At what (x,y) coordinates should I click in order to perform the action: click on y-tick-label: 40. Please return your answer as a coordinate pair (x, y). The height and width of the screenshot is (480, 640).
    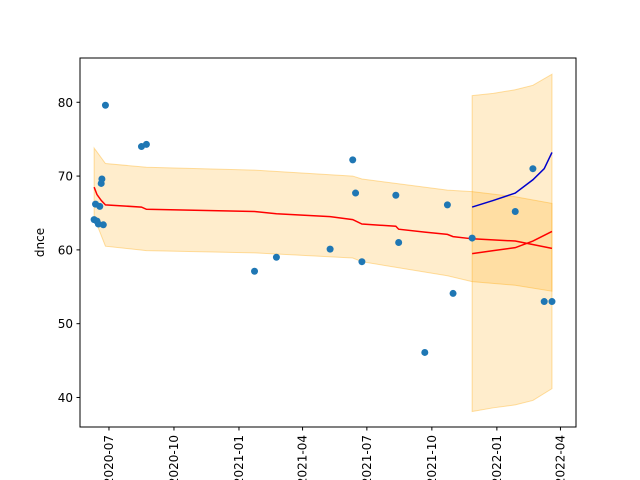
    Looking at the image, I should click on (65, 398).